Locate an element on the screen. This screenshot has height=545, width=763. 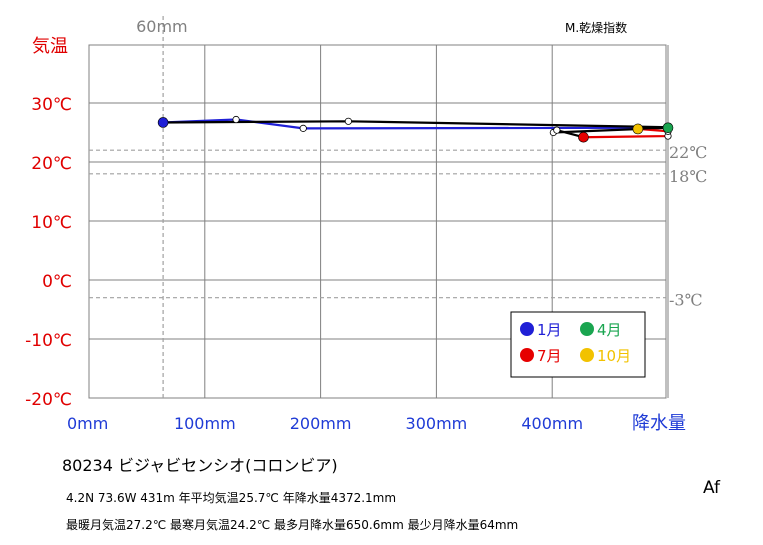
y-tick-label: 10℃ is located at coordinates (51, 223).